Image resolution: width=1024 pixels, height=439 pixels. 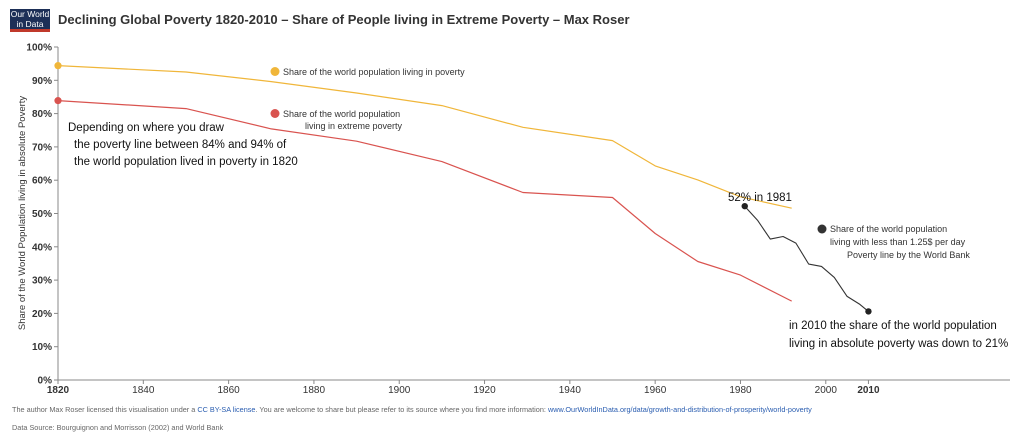 I want to click on our-world-in-data-logo: Our World in Data, so click(x=30, y=20).